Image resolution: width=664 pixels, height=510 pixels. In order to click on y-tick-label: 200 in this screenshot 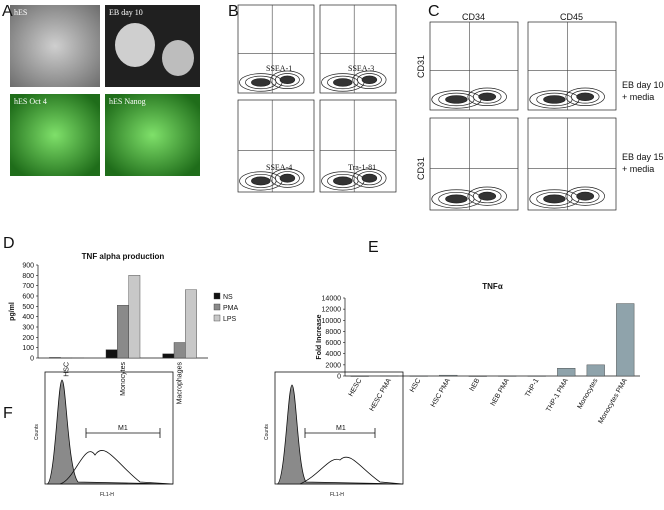, I will do `click(28, 338)`.